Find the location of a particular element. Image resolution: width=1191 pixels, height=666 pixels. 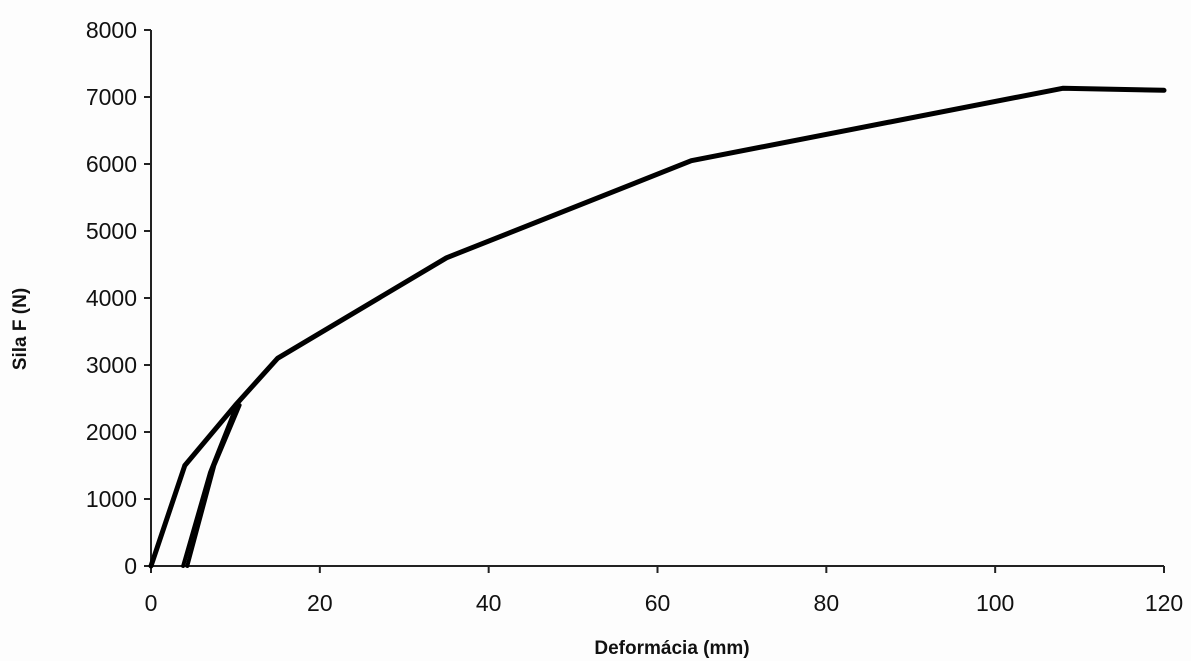

x-tick-label: 40 is located at coordinates (489, 603).